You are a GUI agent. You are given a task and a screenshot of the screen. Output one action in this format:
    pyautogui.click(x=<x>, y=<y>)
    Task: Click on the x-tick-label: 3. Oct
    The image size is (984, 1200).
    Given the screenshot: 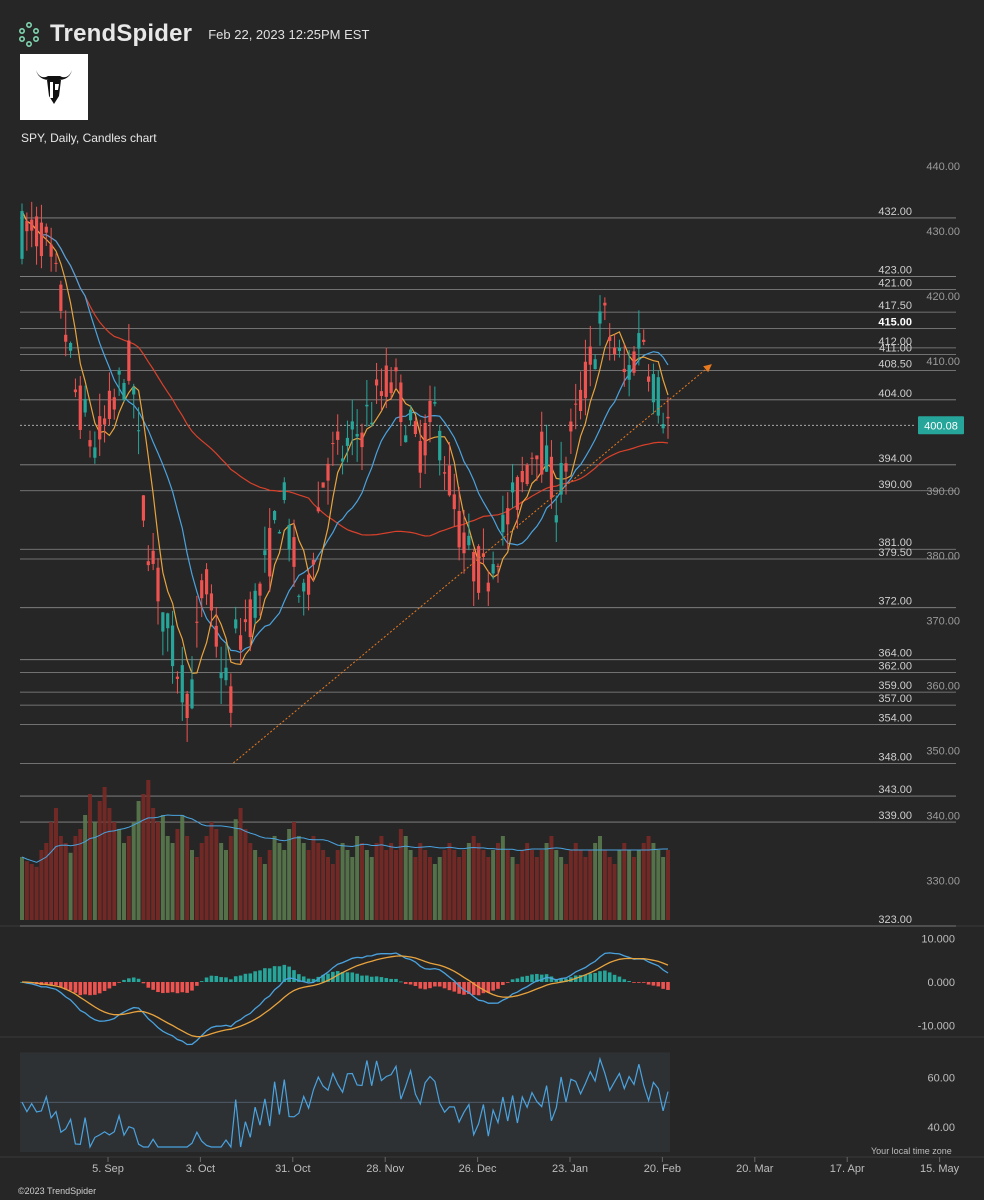 What is the action you would take?
    pyautogui.click(x=200, y=1169)
    